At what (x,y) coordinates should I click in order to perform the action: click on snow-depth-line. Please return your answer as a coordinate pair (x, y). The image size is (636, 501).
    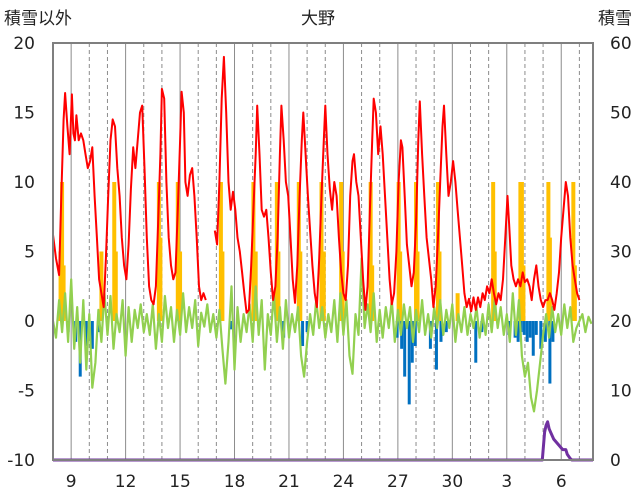
    Looking at the image, I should click on (323, 441).